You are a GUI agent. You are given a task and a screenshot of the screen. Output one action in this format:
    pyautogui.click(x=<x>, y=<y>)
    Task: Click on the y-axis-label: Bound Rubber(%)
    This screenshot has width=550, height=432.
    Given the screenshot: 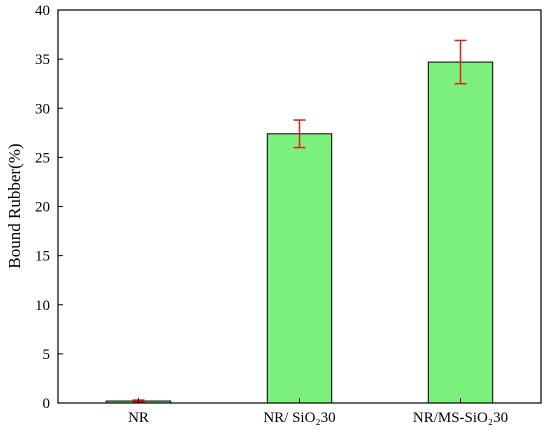 What is the action you would take?
    pyautogui.click(x=14, y=205)
    